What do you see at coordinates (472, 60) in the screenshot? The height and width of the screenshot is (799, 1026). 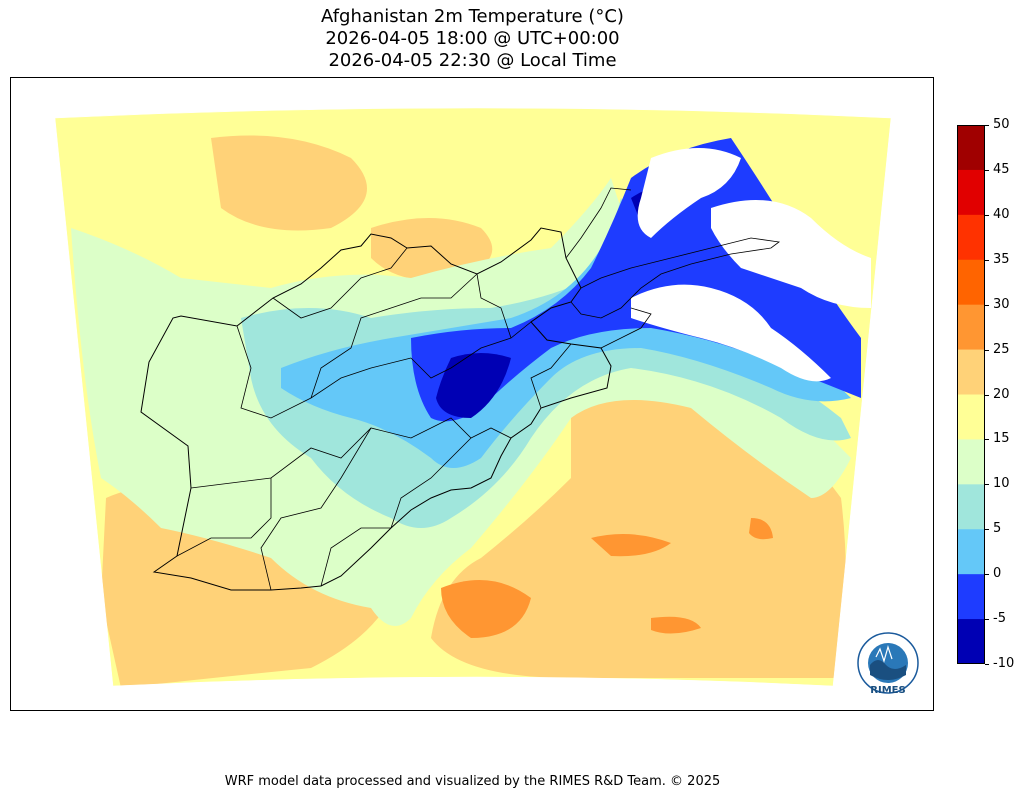 I see `title-line-3: 2026-04-05 22:30 @ Local Time` at bounding box center [472, 60].